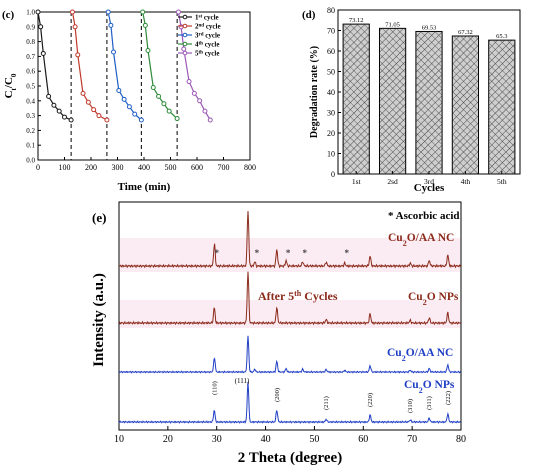  Describe the element at coordinates (433, 299) in the screenshot. I see `panel-e-series-label: Cu2O NPs` at that location.